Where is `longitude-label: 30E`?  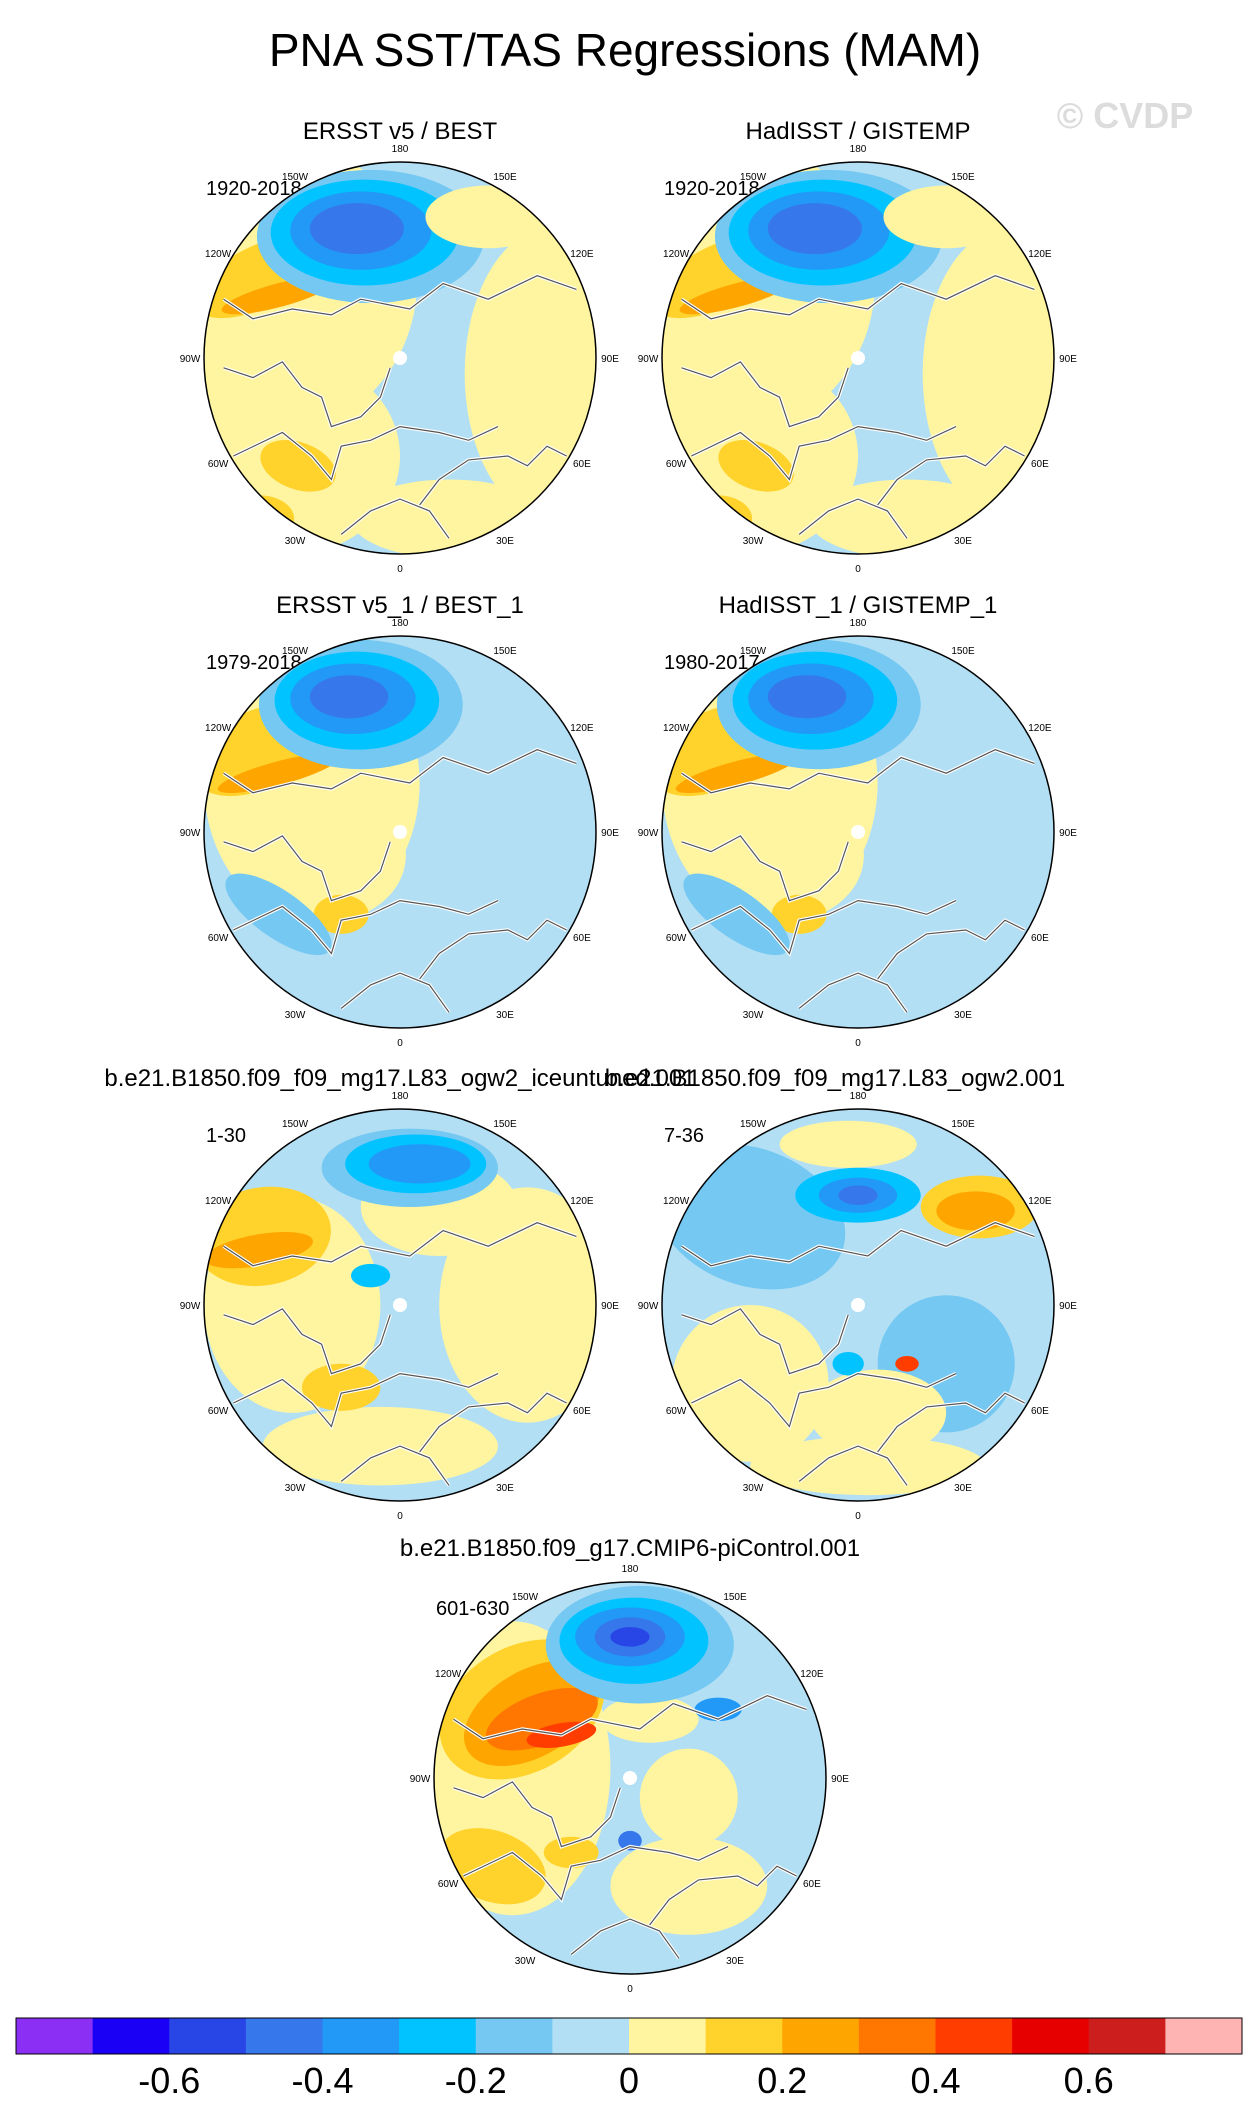 longitude-label: 30E is located at coordinates (505, 1488).